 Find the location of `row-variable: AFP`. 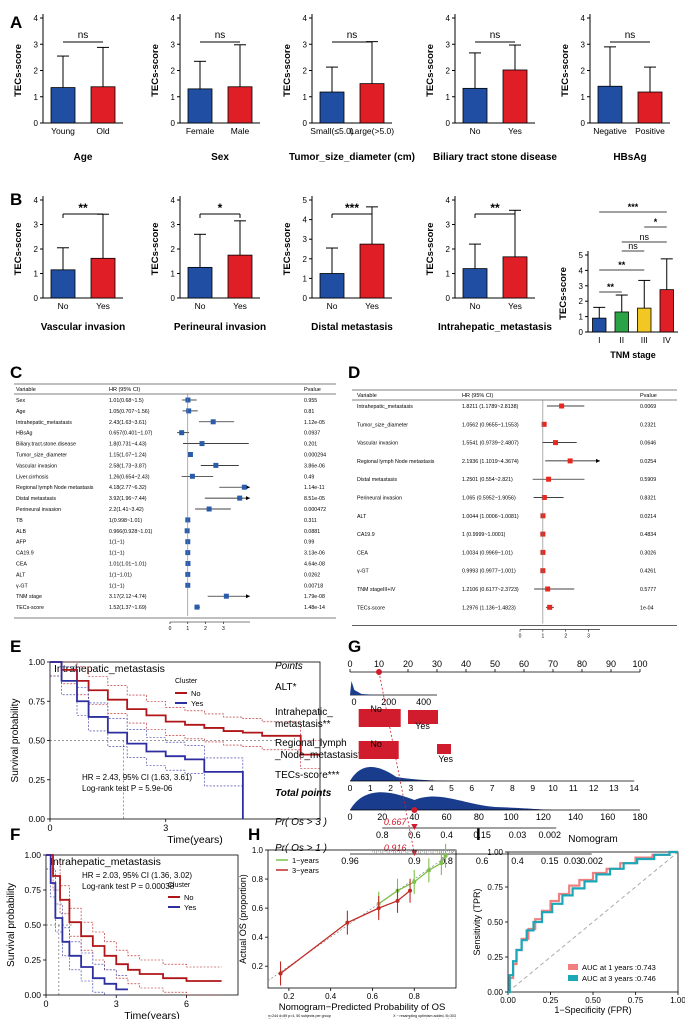

row-variable: AFP is located at coordinates (21, 543).